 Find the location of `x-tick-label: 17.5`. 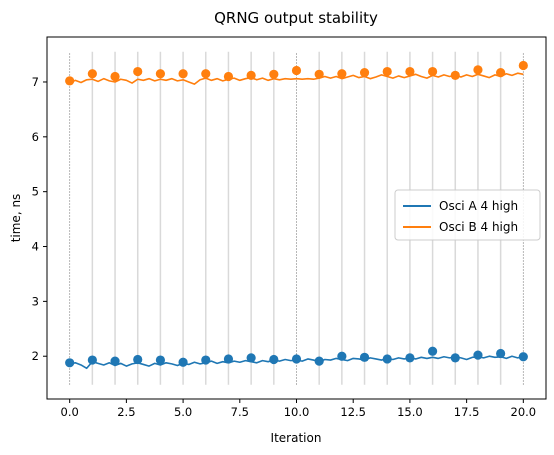

x-tick-label: 17.5 is located at coordinates (467, 412).